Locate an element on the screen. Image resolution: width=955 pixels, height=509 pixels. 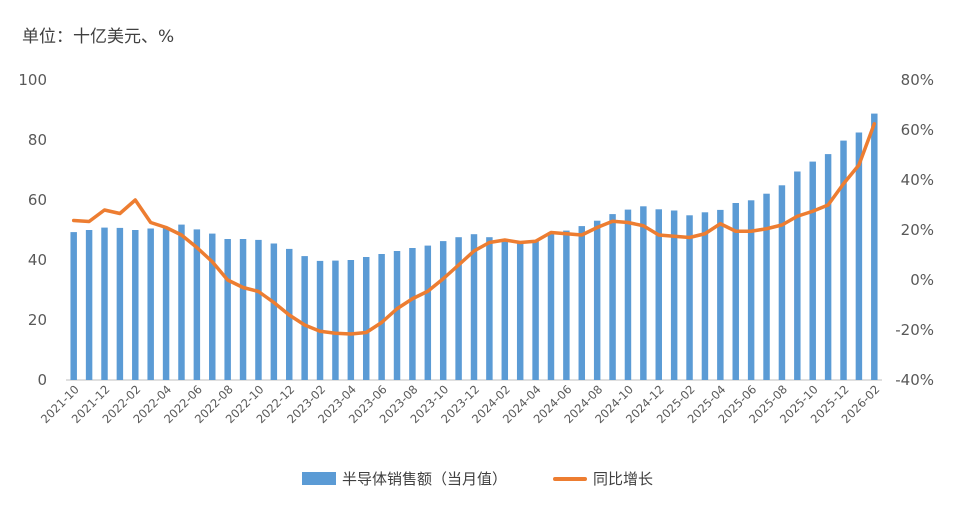
legend-item-line: 同比增长 is located at coordinates (603, 478).